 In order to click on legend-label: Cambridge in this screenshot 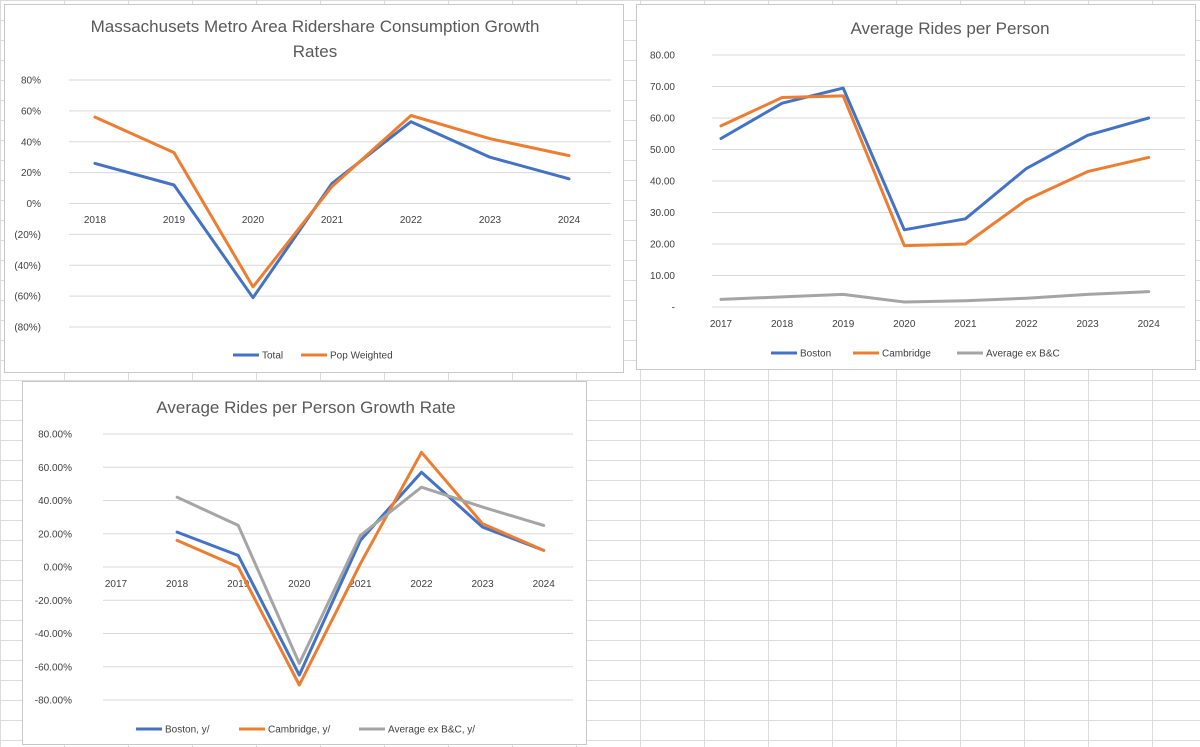, I will do `click(906, 354)`.